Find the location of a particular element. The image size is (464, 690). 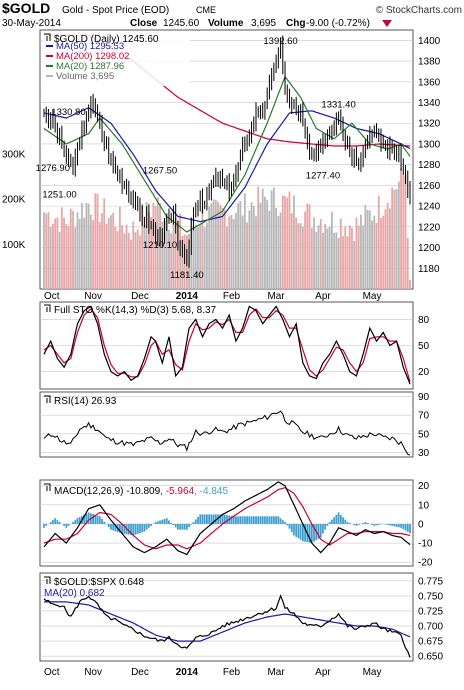

x-tick-label: Oct is located at coordinates (52, 672).